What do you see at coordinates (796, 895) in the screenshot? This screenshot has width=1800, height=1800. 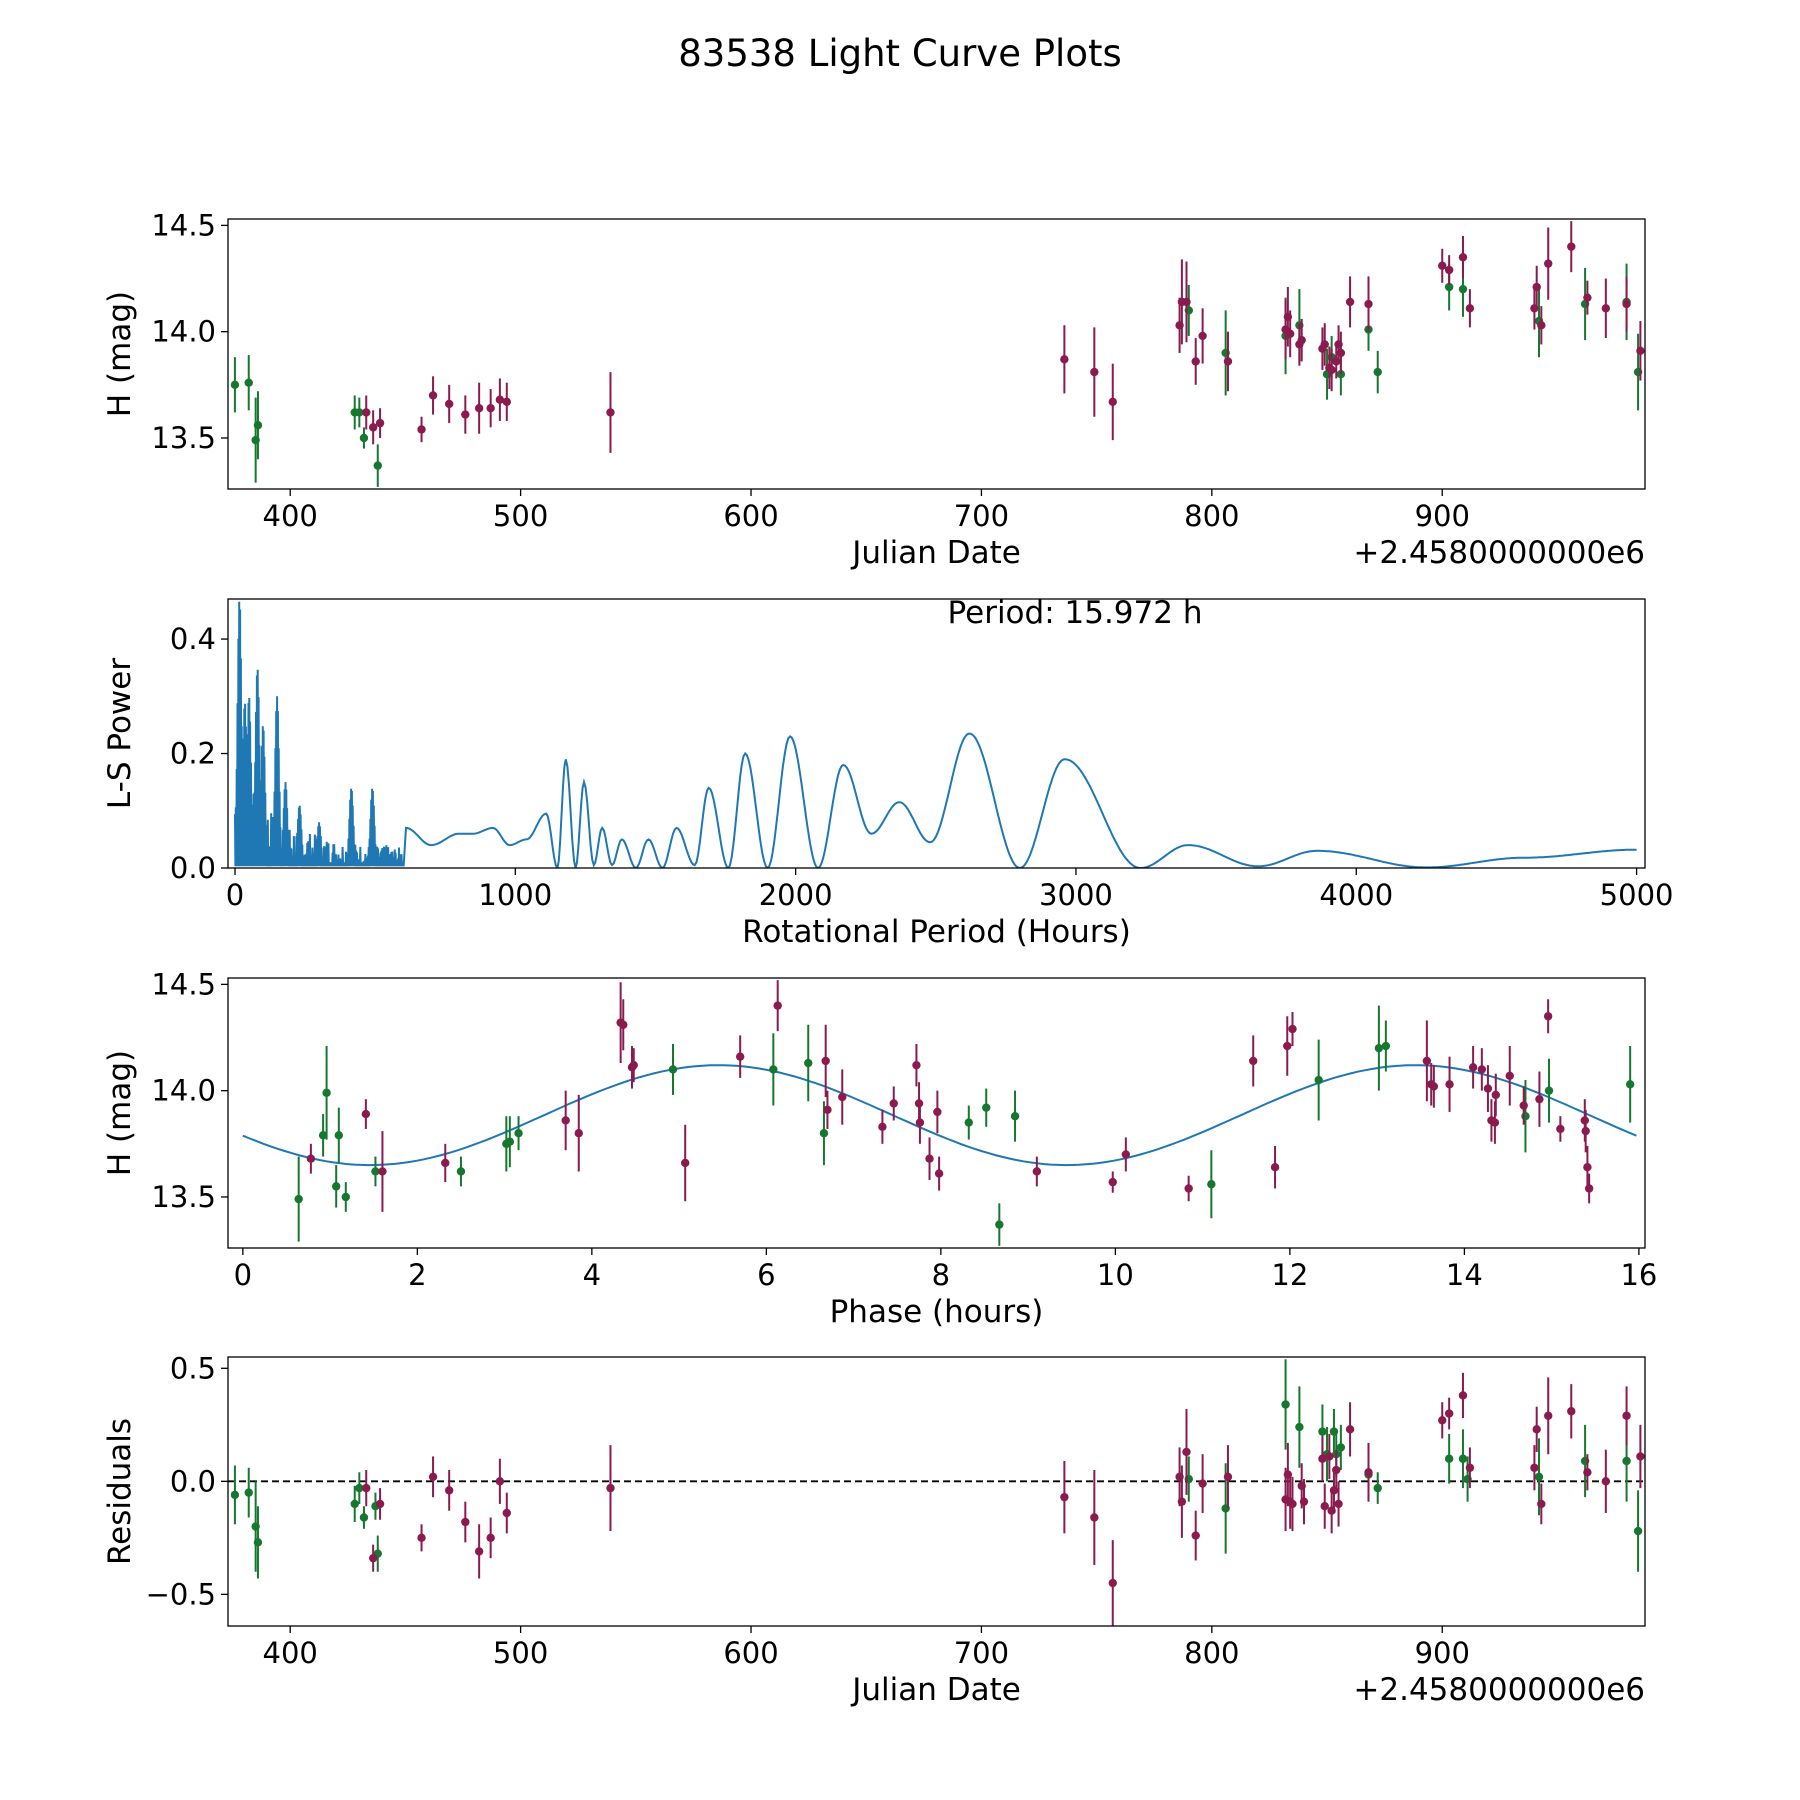 I see `x-tick-label: 2000` at bounding box center [796, 895].